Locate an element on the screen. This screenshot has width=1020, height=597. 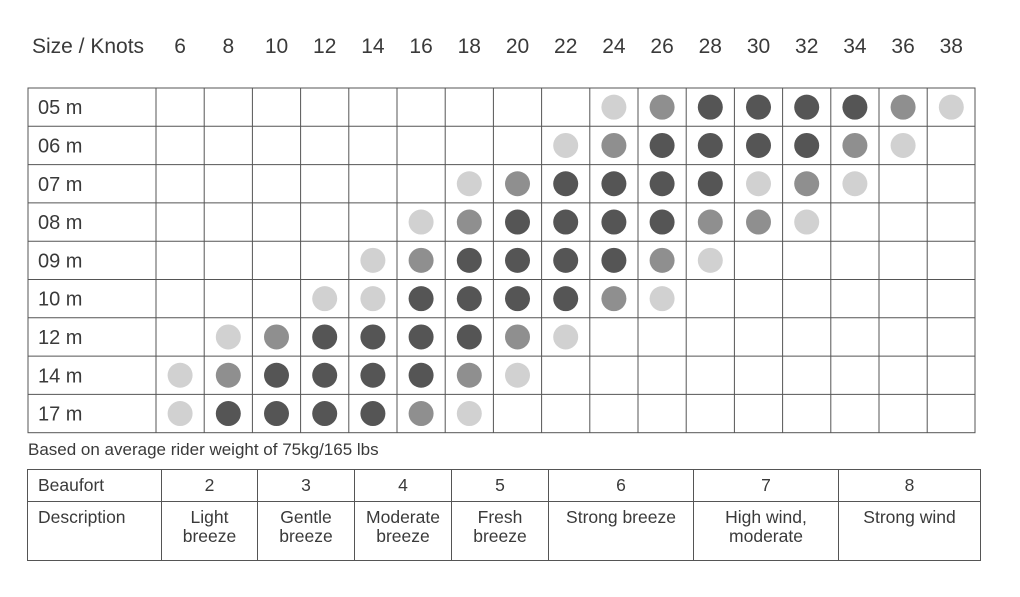
beaufort-desc: Moderate breeze is located at coordinates (403, 531).